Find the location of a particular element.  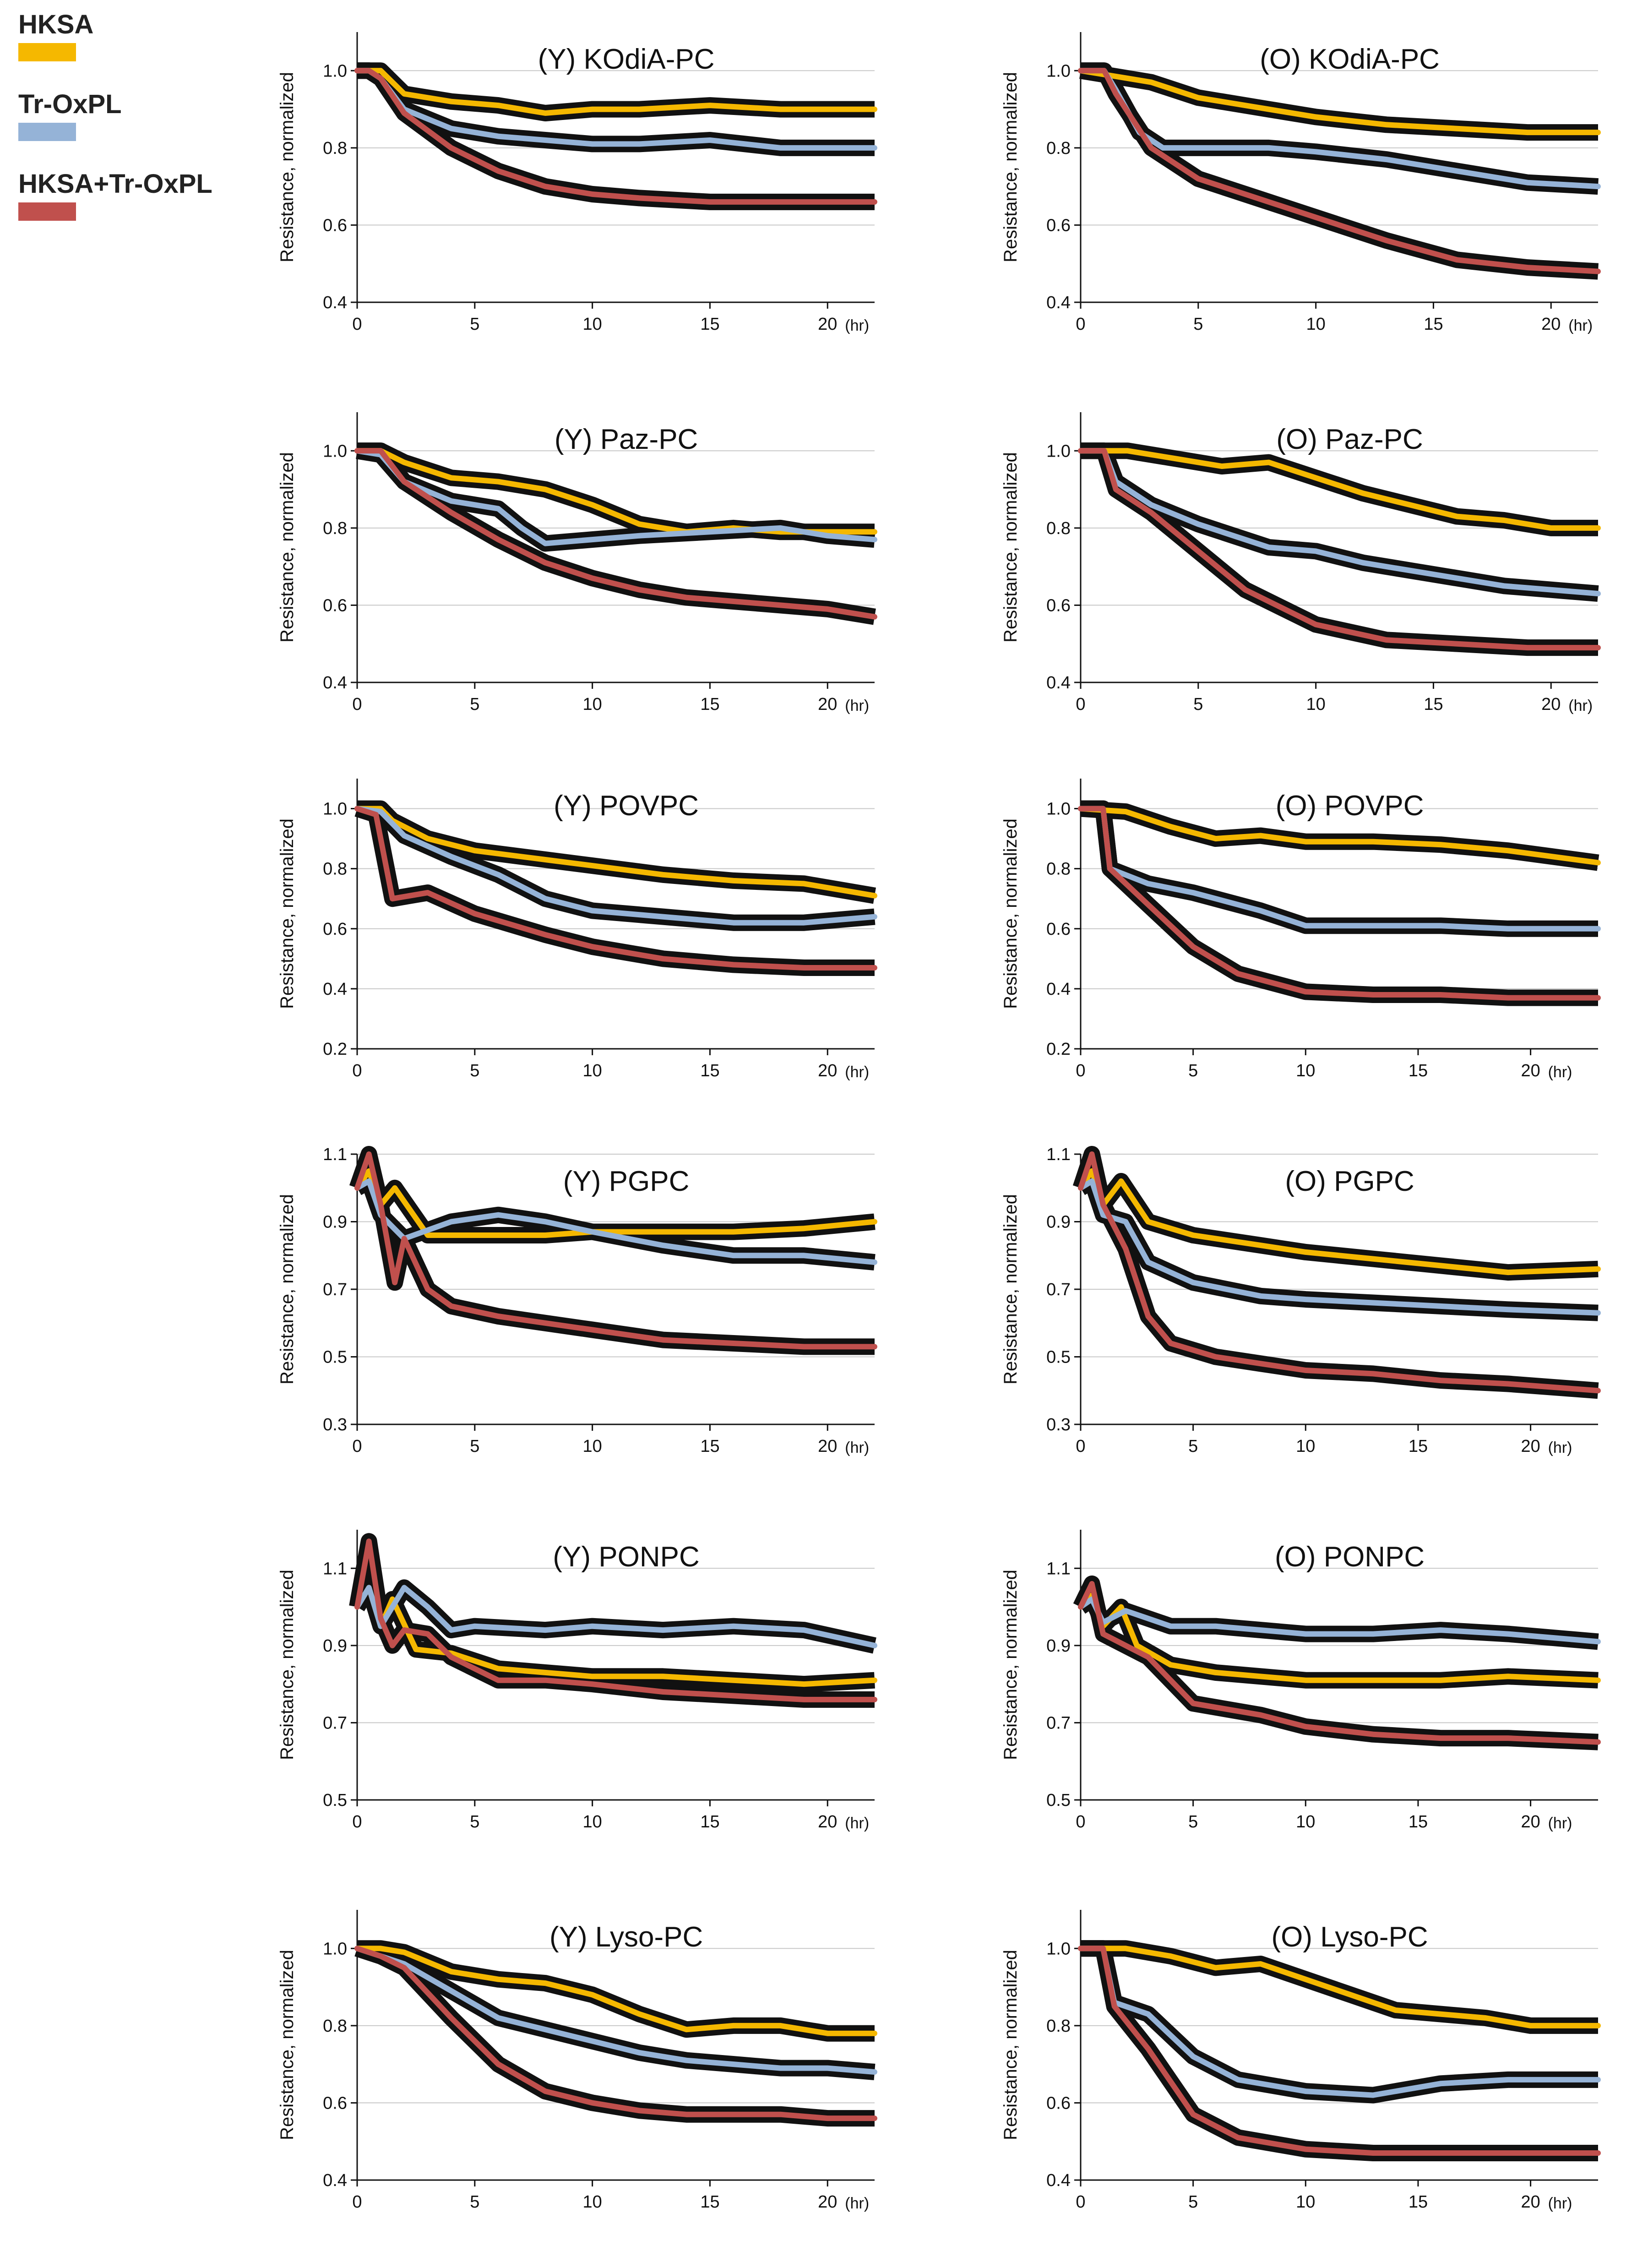

chart-title: (Y) POVPC is located at coordinates (626, 806).